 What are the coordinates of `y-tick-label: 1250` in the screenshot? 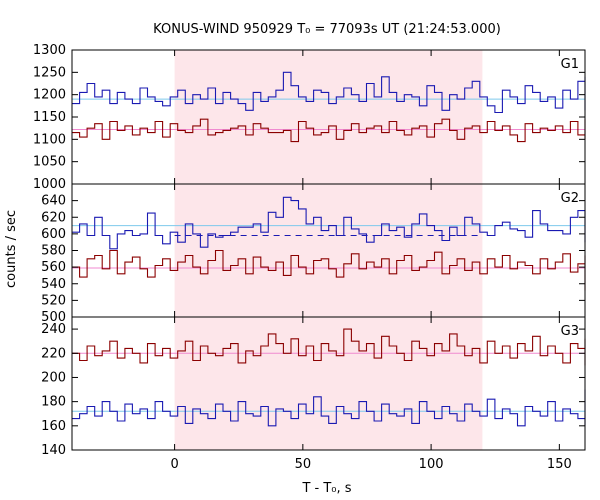 It's located at (49, 72).